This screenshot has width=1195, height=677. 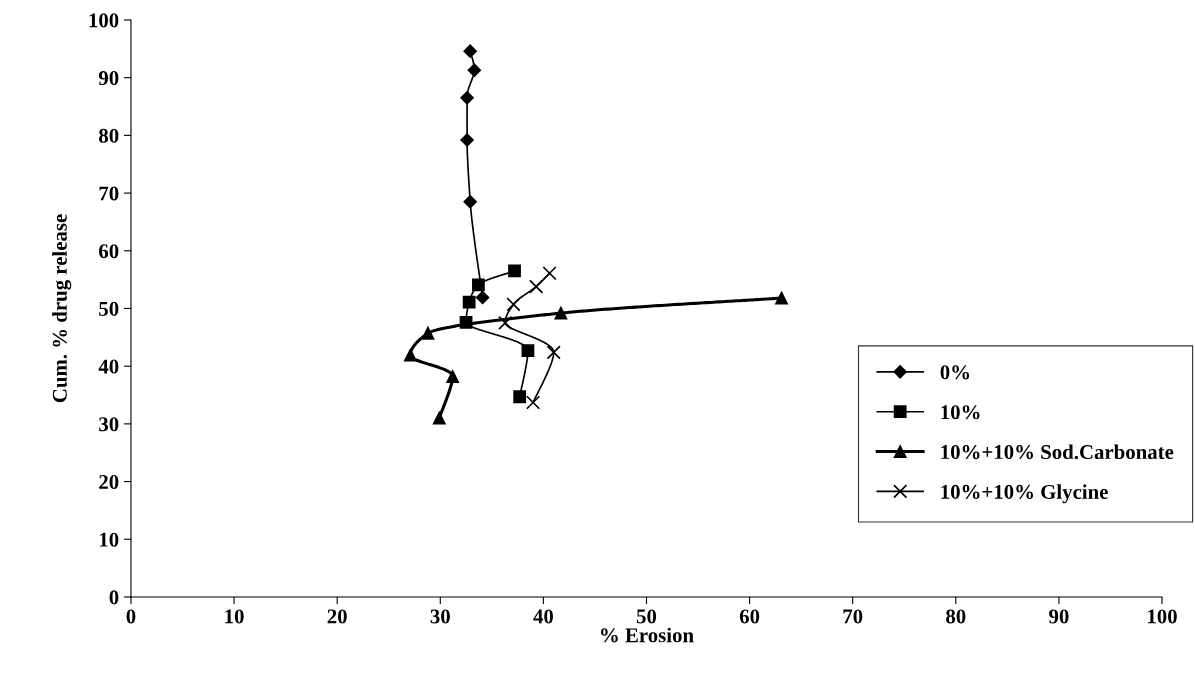 I want to click on x-tick-label: 20, so click(x=337, y=616).